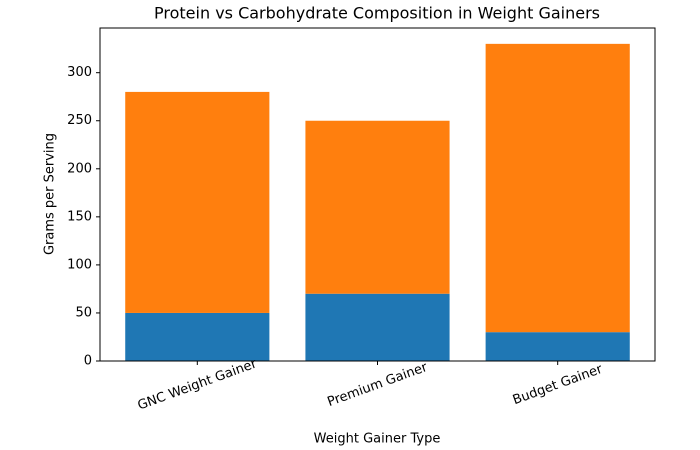  I want to click on y-tick-label: 0, so click(88, 361).